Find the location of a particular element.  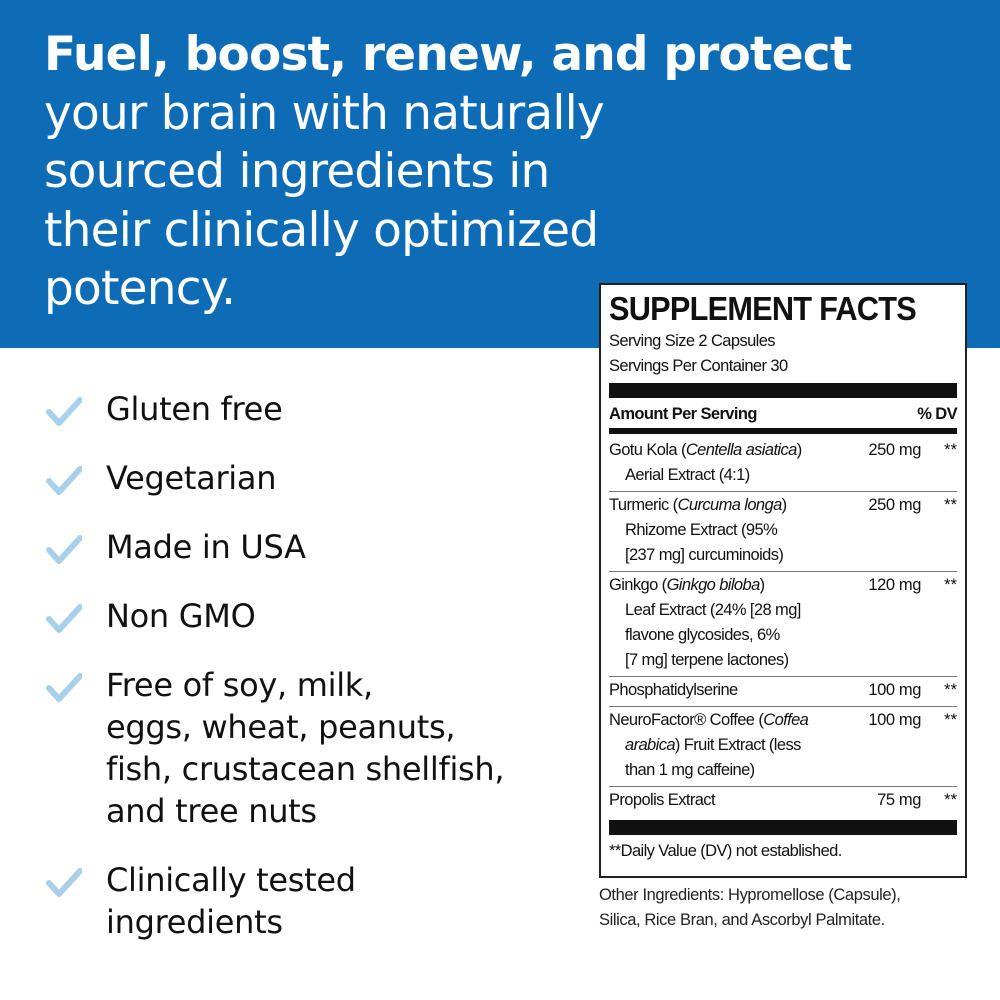

headline-line: their clinically optimized is located at coordinates (321, 230).